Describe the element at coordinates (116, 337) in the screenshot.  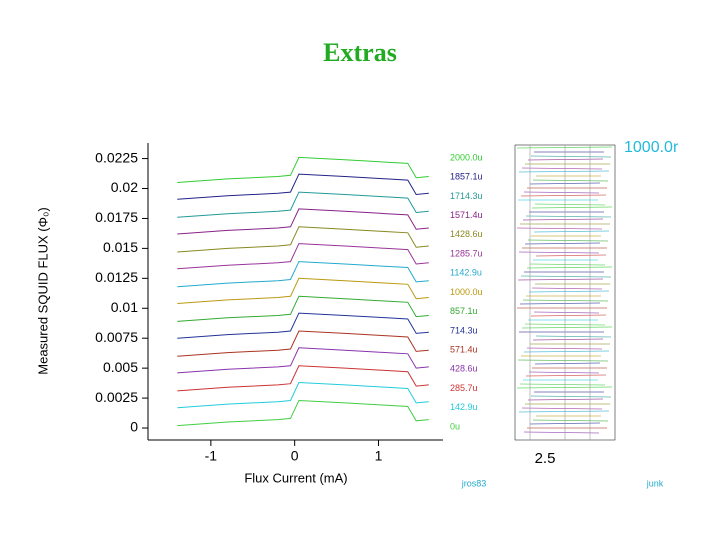
I see `y-tick-label: 0.0075` at that location.